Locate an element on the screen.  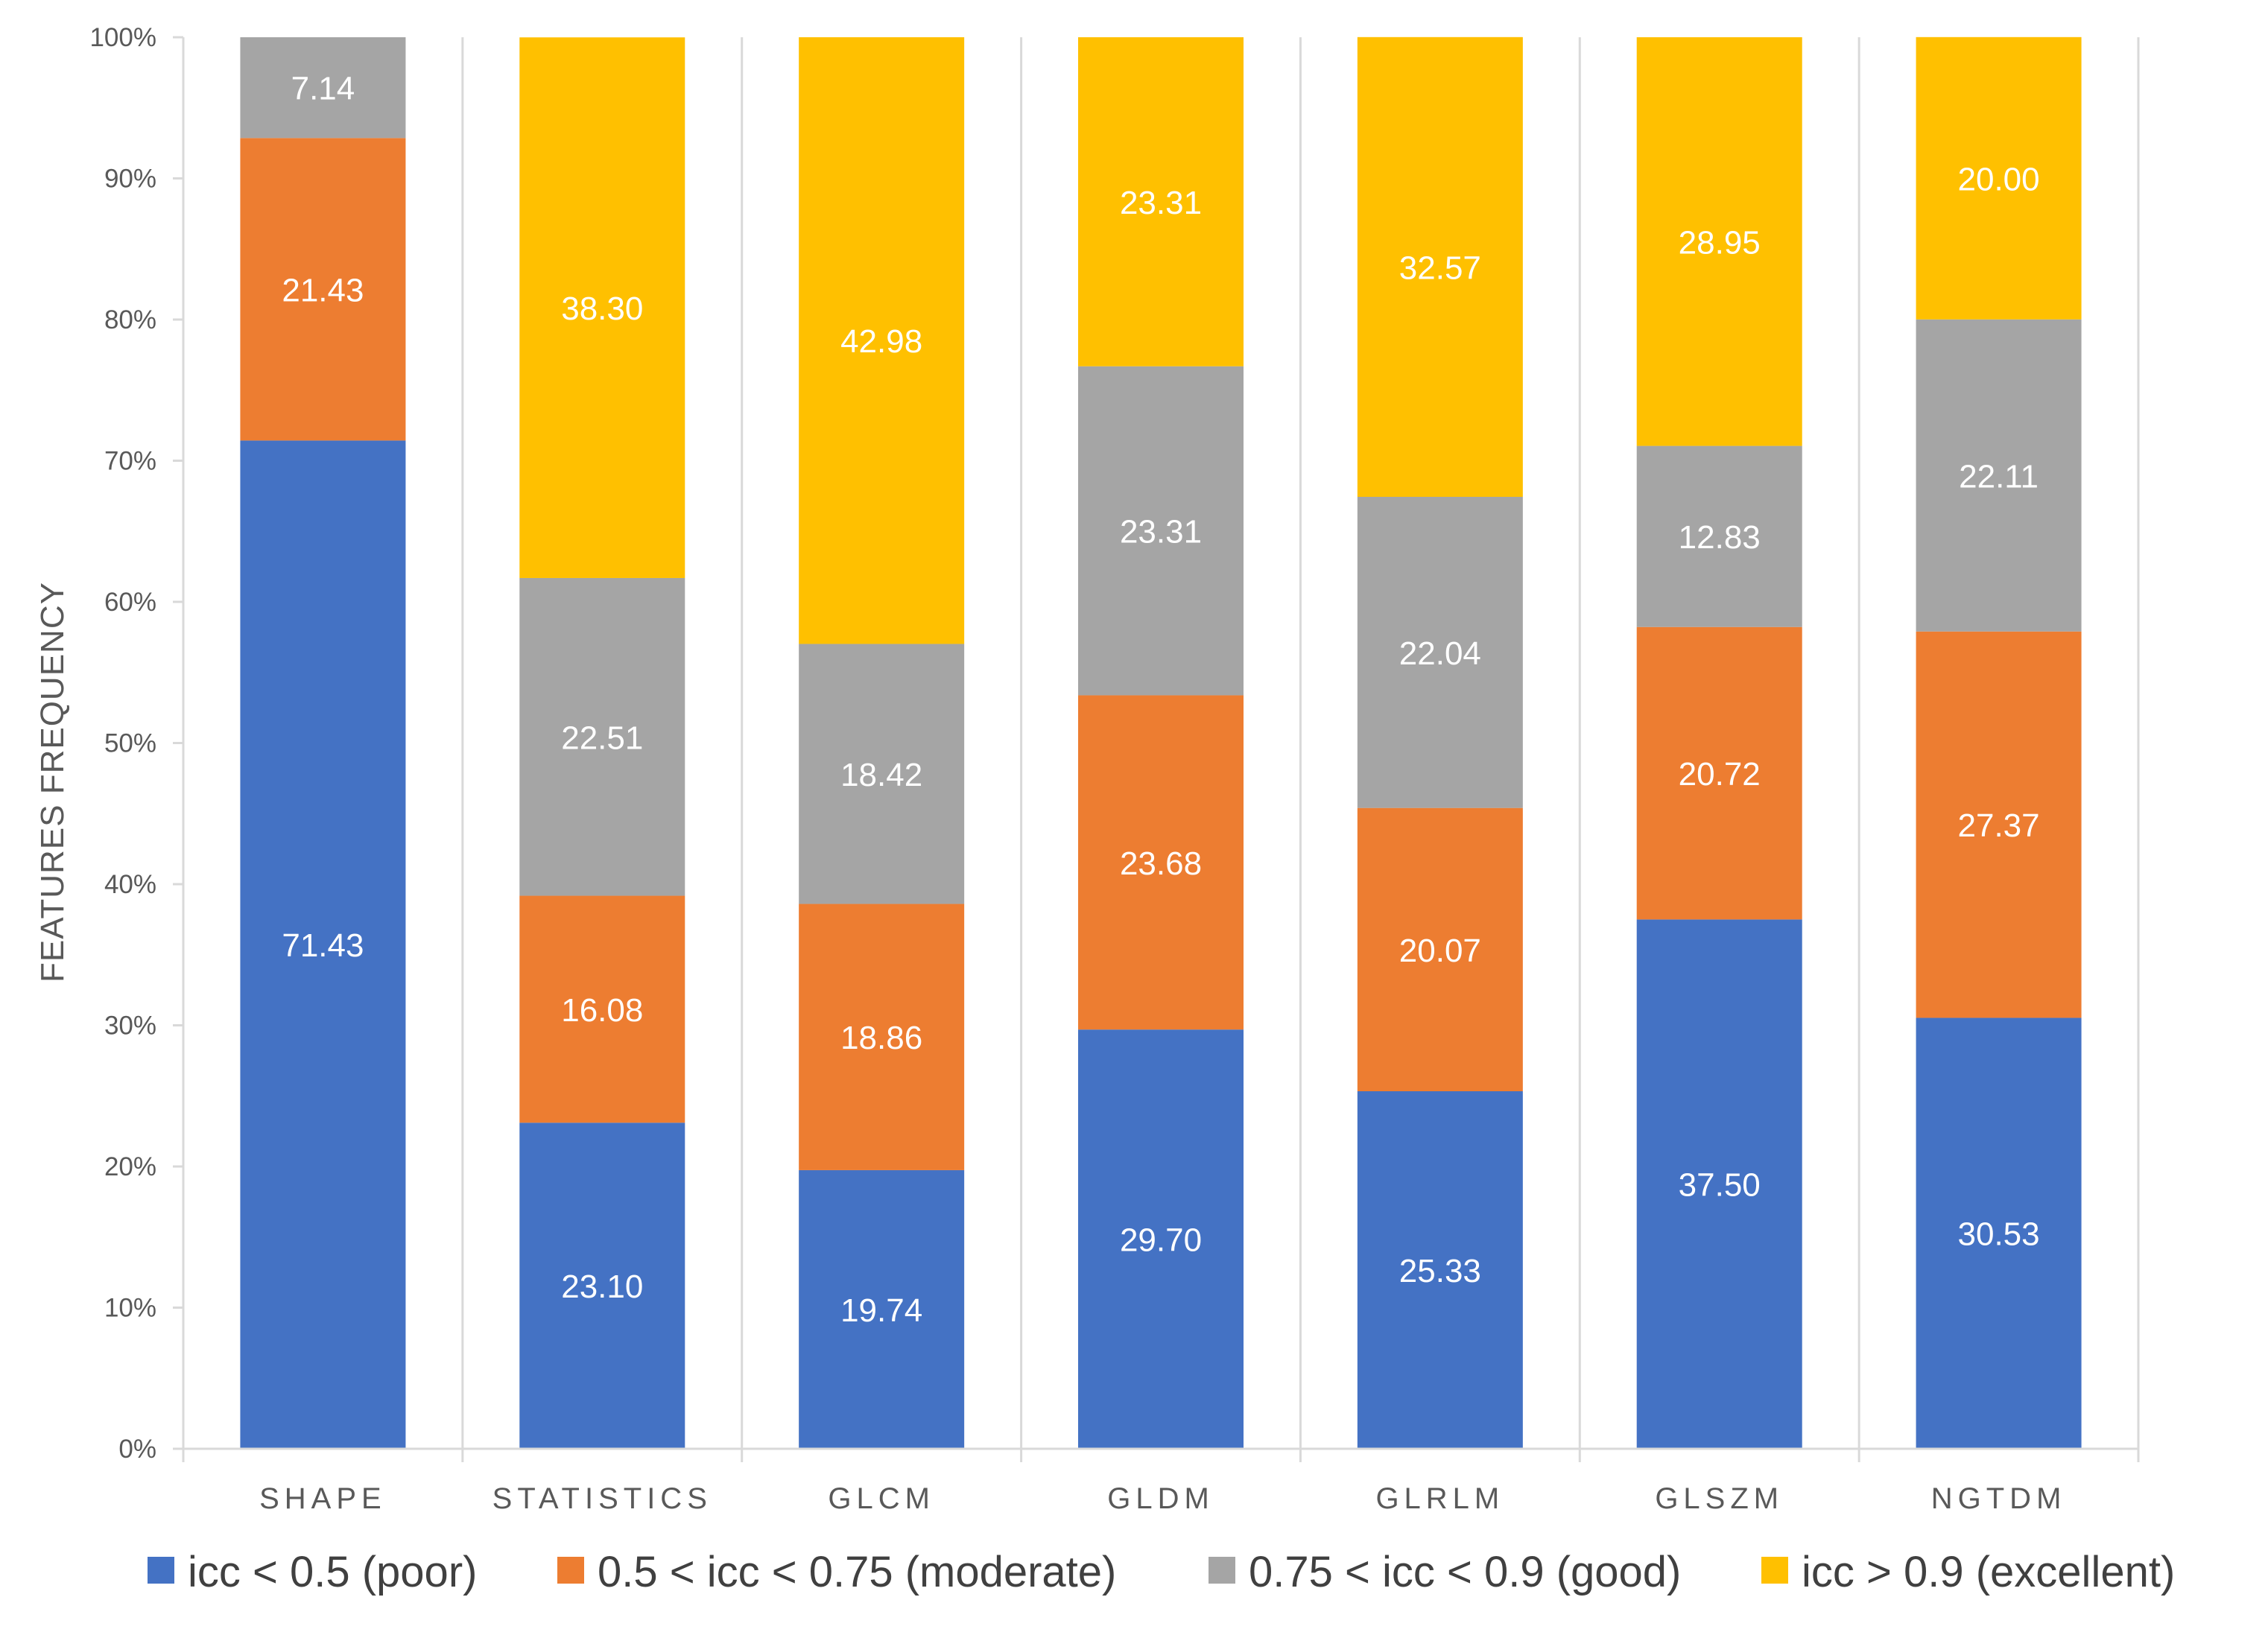
data-label: 22.11 is located at coordinates (1999, 477).